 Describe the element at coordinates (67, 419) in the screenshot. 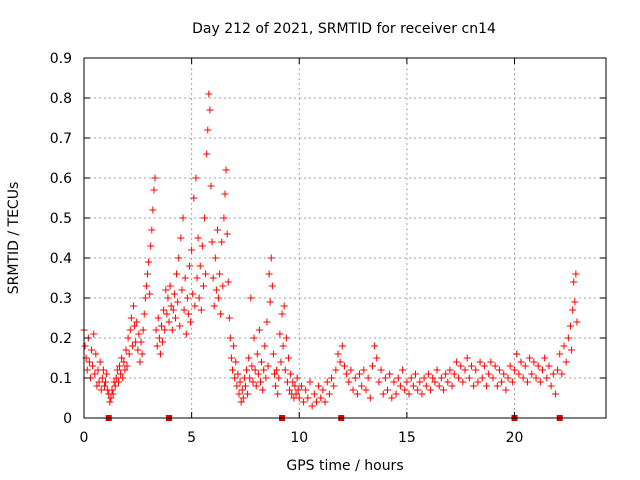

I see `y-tick-label: 0` at that location.